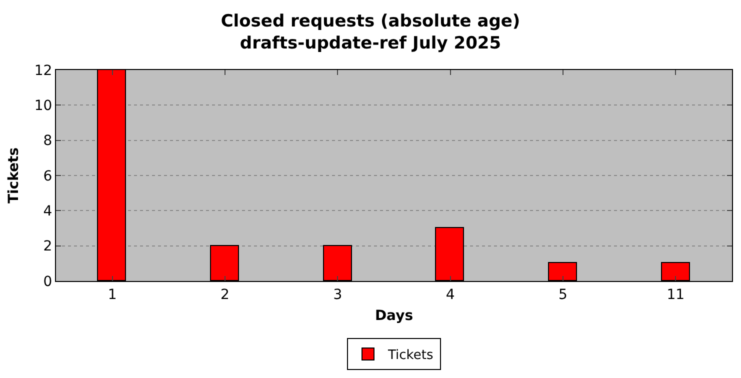 This screenshot has width=741, height=378. I want to click on y-tick-label: 0, so click(47, 282).